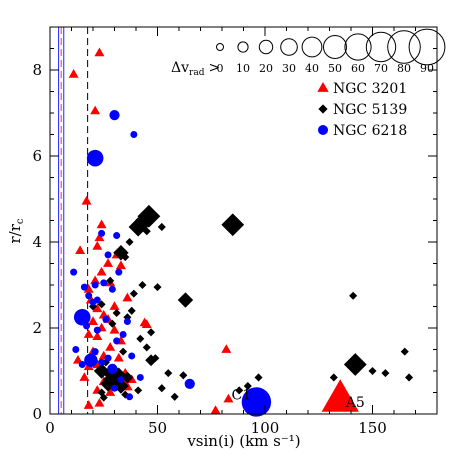  Describe the element at coordinates (16, 230) in the screenshot. I see `y-axis-label: r/rc` at that location.